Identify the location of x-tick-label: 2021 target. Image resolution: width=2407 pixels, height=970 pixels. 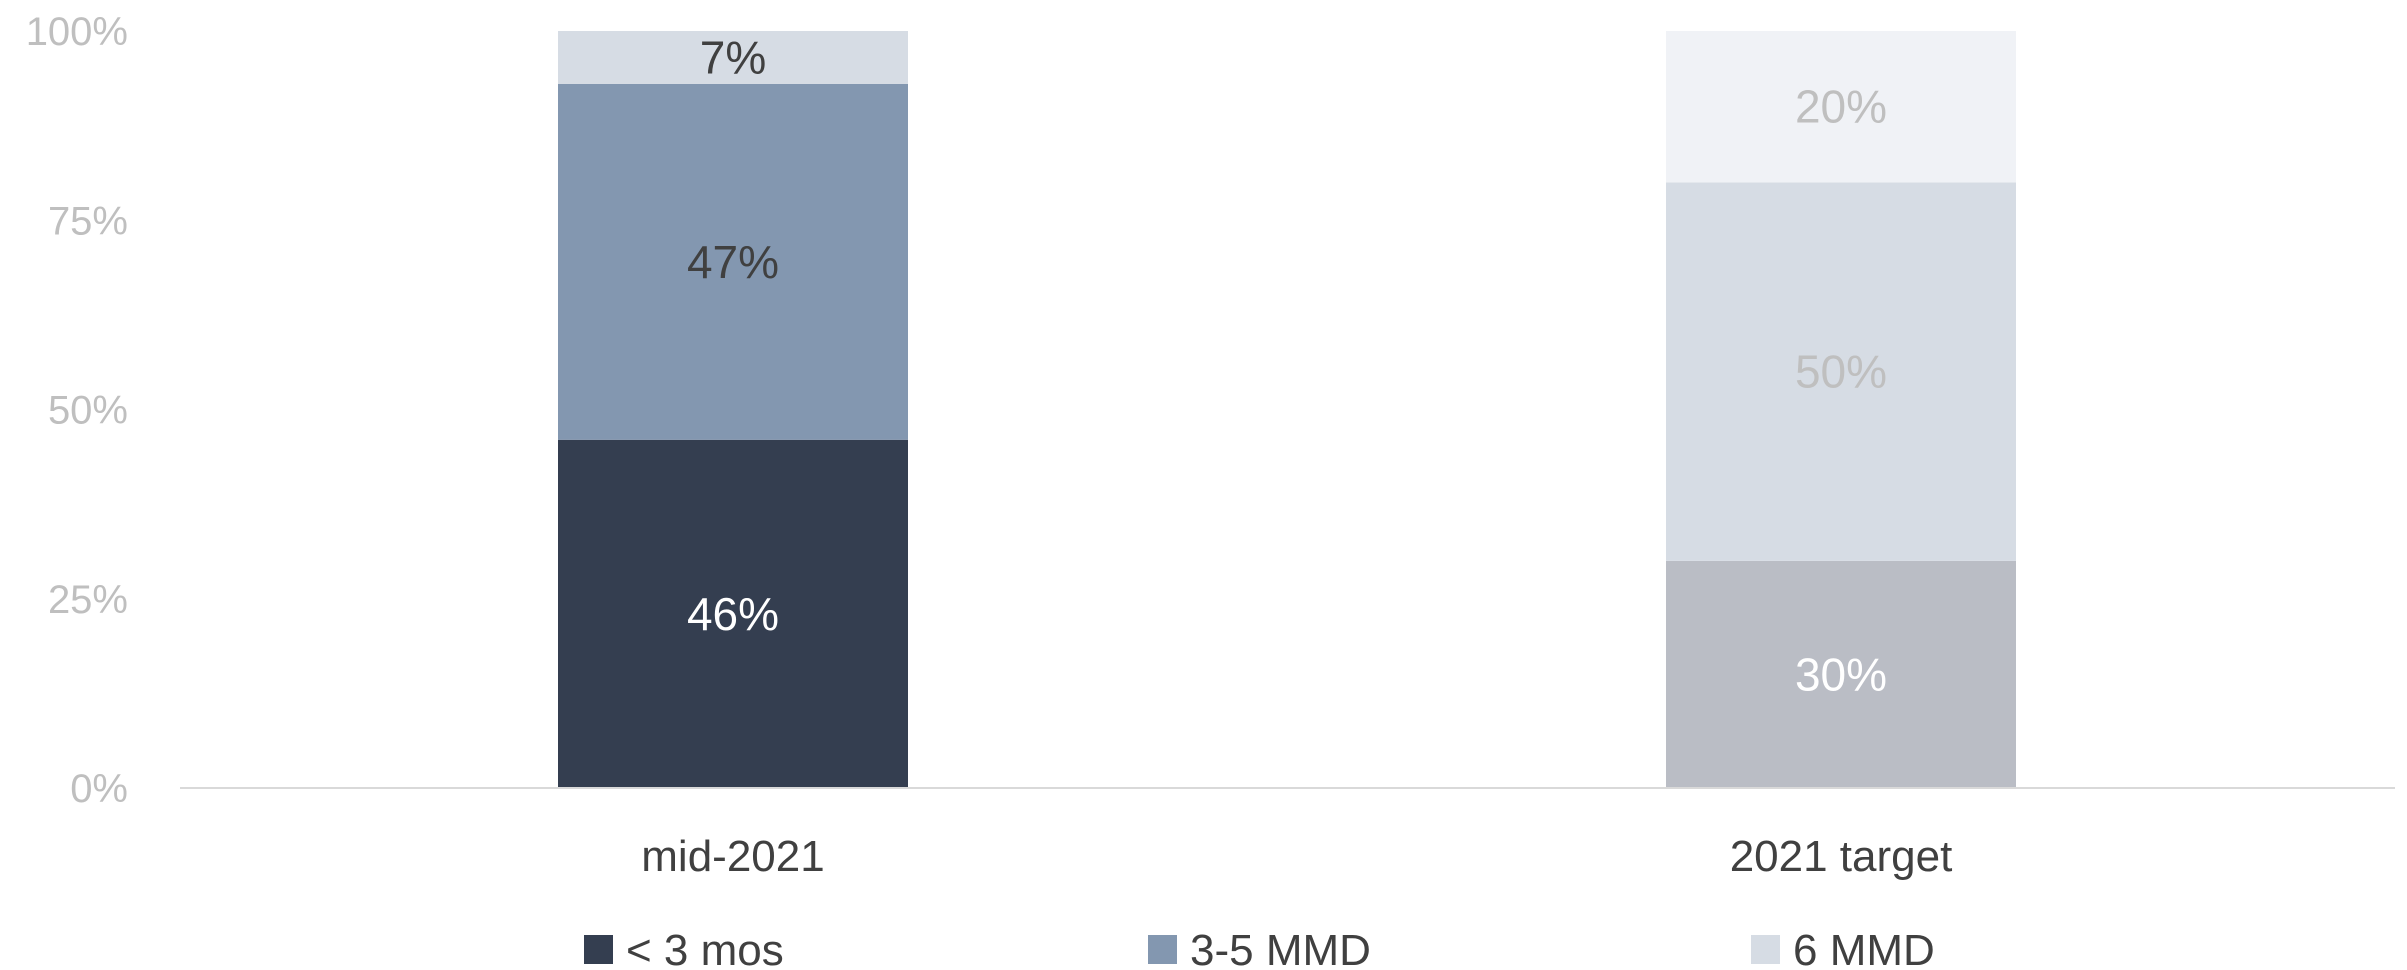
(1841, 856).